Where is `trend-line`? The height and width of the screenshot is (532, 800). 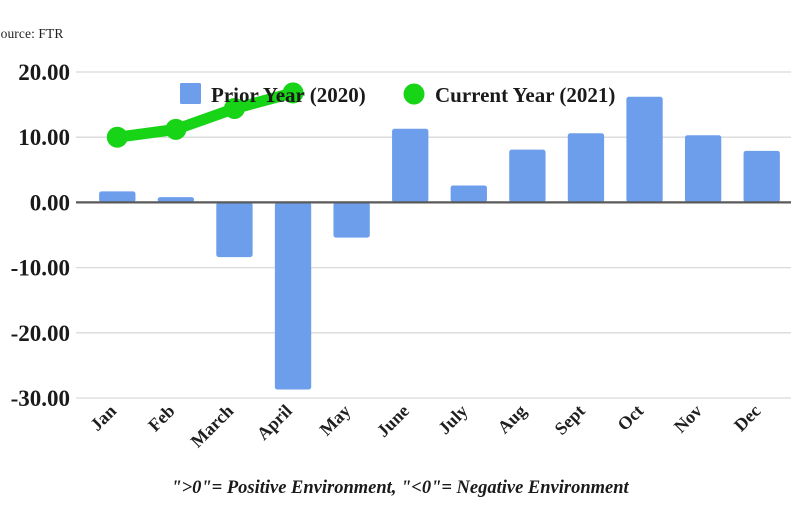 trend-line is located at coordinates (205, 115).